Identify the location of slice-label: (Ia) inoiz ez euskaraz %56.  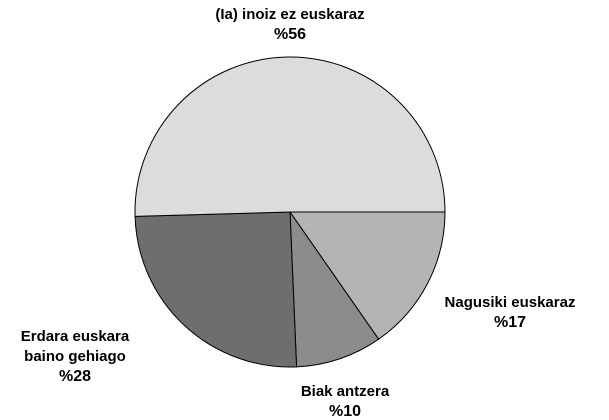
(290, 25).